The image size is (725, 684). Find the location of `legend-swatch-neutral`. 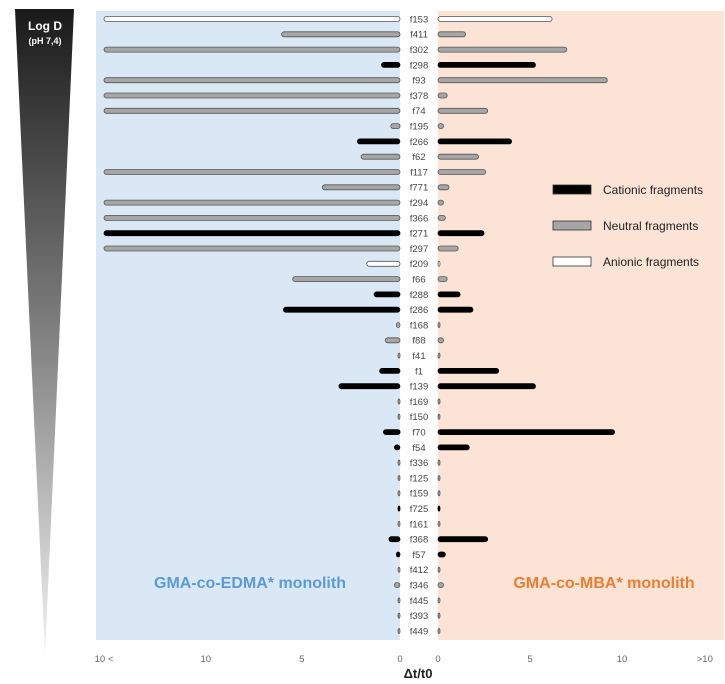

legend-swatch-neutral is located at coordinates (572, 225).